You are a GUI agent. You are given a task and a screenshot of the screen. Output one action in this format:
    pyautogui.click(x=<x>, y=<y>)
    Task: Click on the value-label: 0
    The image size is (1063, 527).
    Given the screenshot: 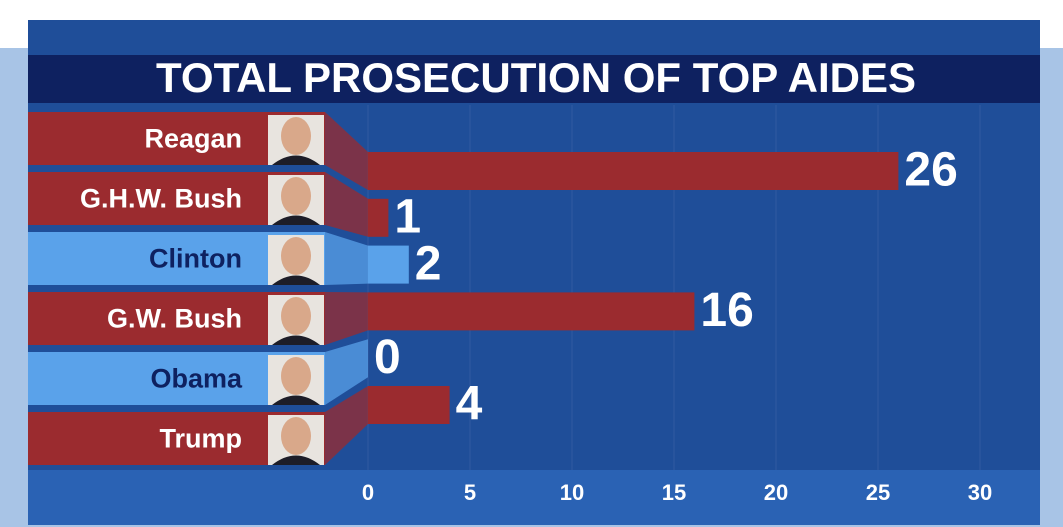 What is the action you would take?
    pyautogui.click(x=387, y=357)
    